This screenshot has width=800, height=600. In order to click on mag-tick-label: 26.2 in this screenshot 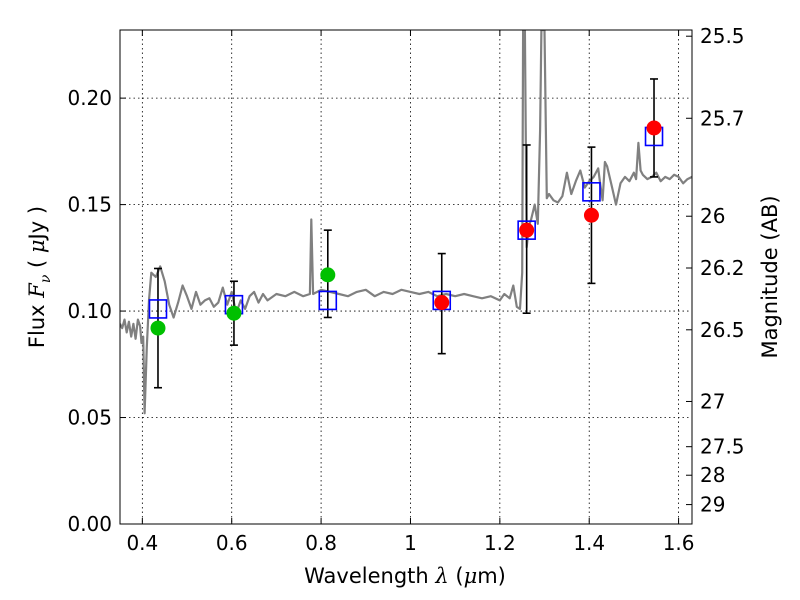, I will do `click(722, 268)`.